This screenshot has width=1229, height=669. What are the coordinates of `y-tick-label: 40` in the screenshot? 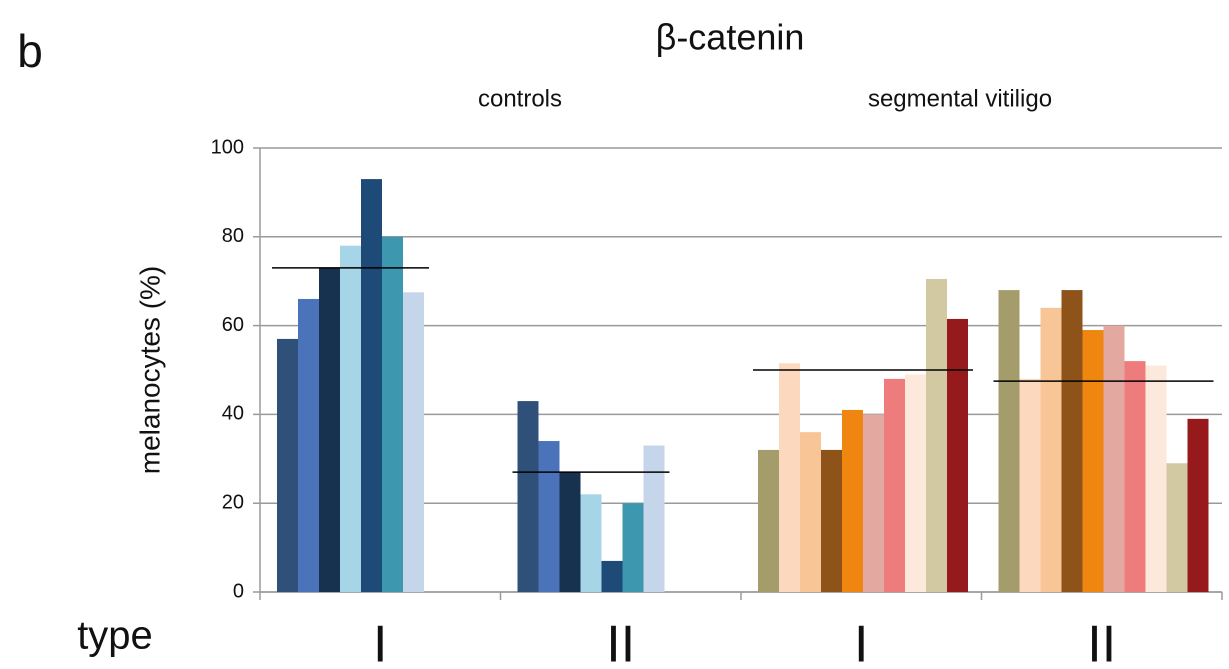 It's located at (233, 414).